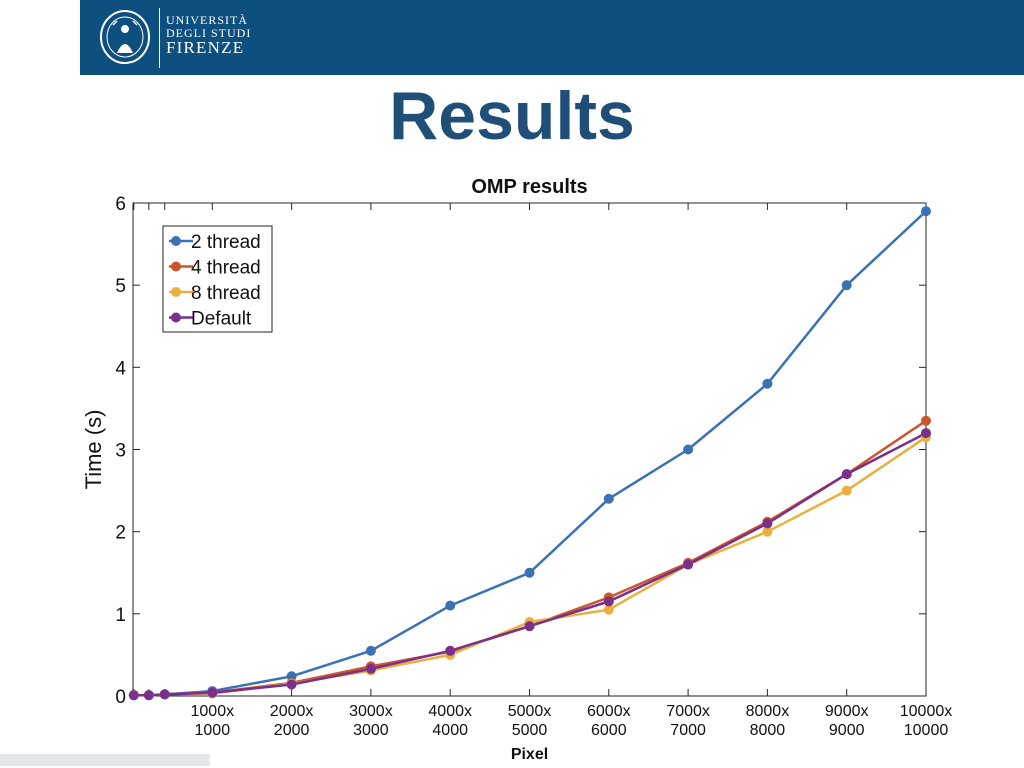 The image size is (1024, 768). What do you see at coordinates (926, 730) in the screenshot?
I see `x-tick-label-line2: 10000` at bounding box center [926, 730].